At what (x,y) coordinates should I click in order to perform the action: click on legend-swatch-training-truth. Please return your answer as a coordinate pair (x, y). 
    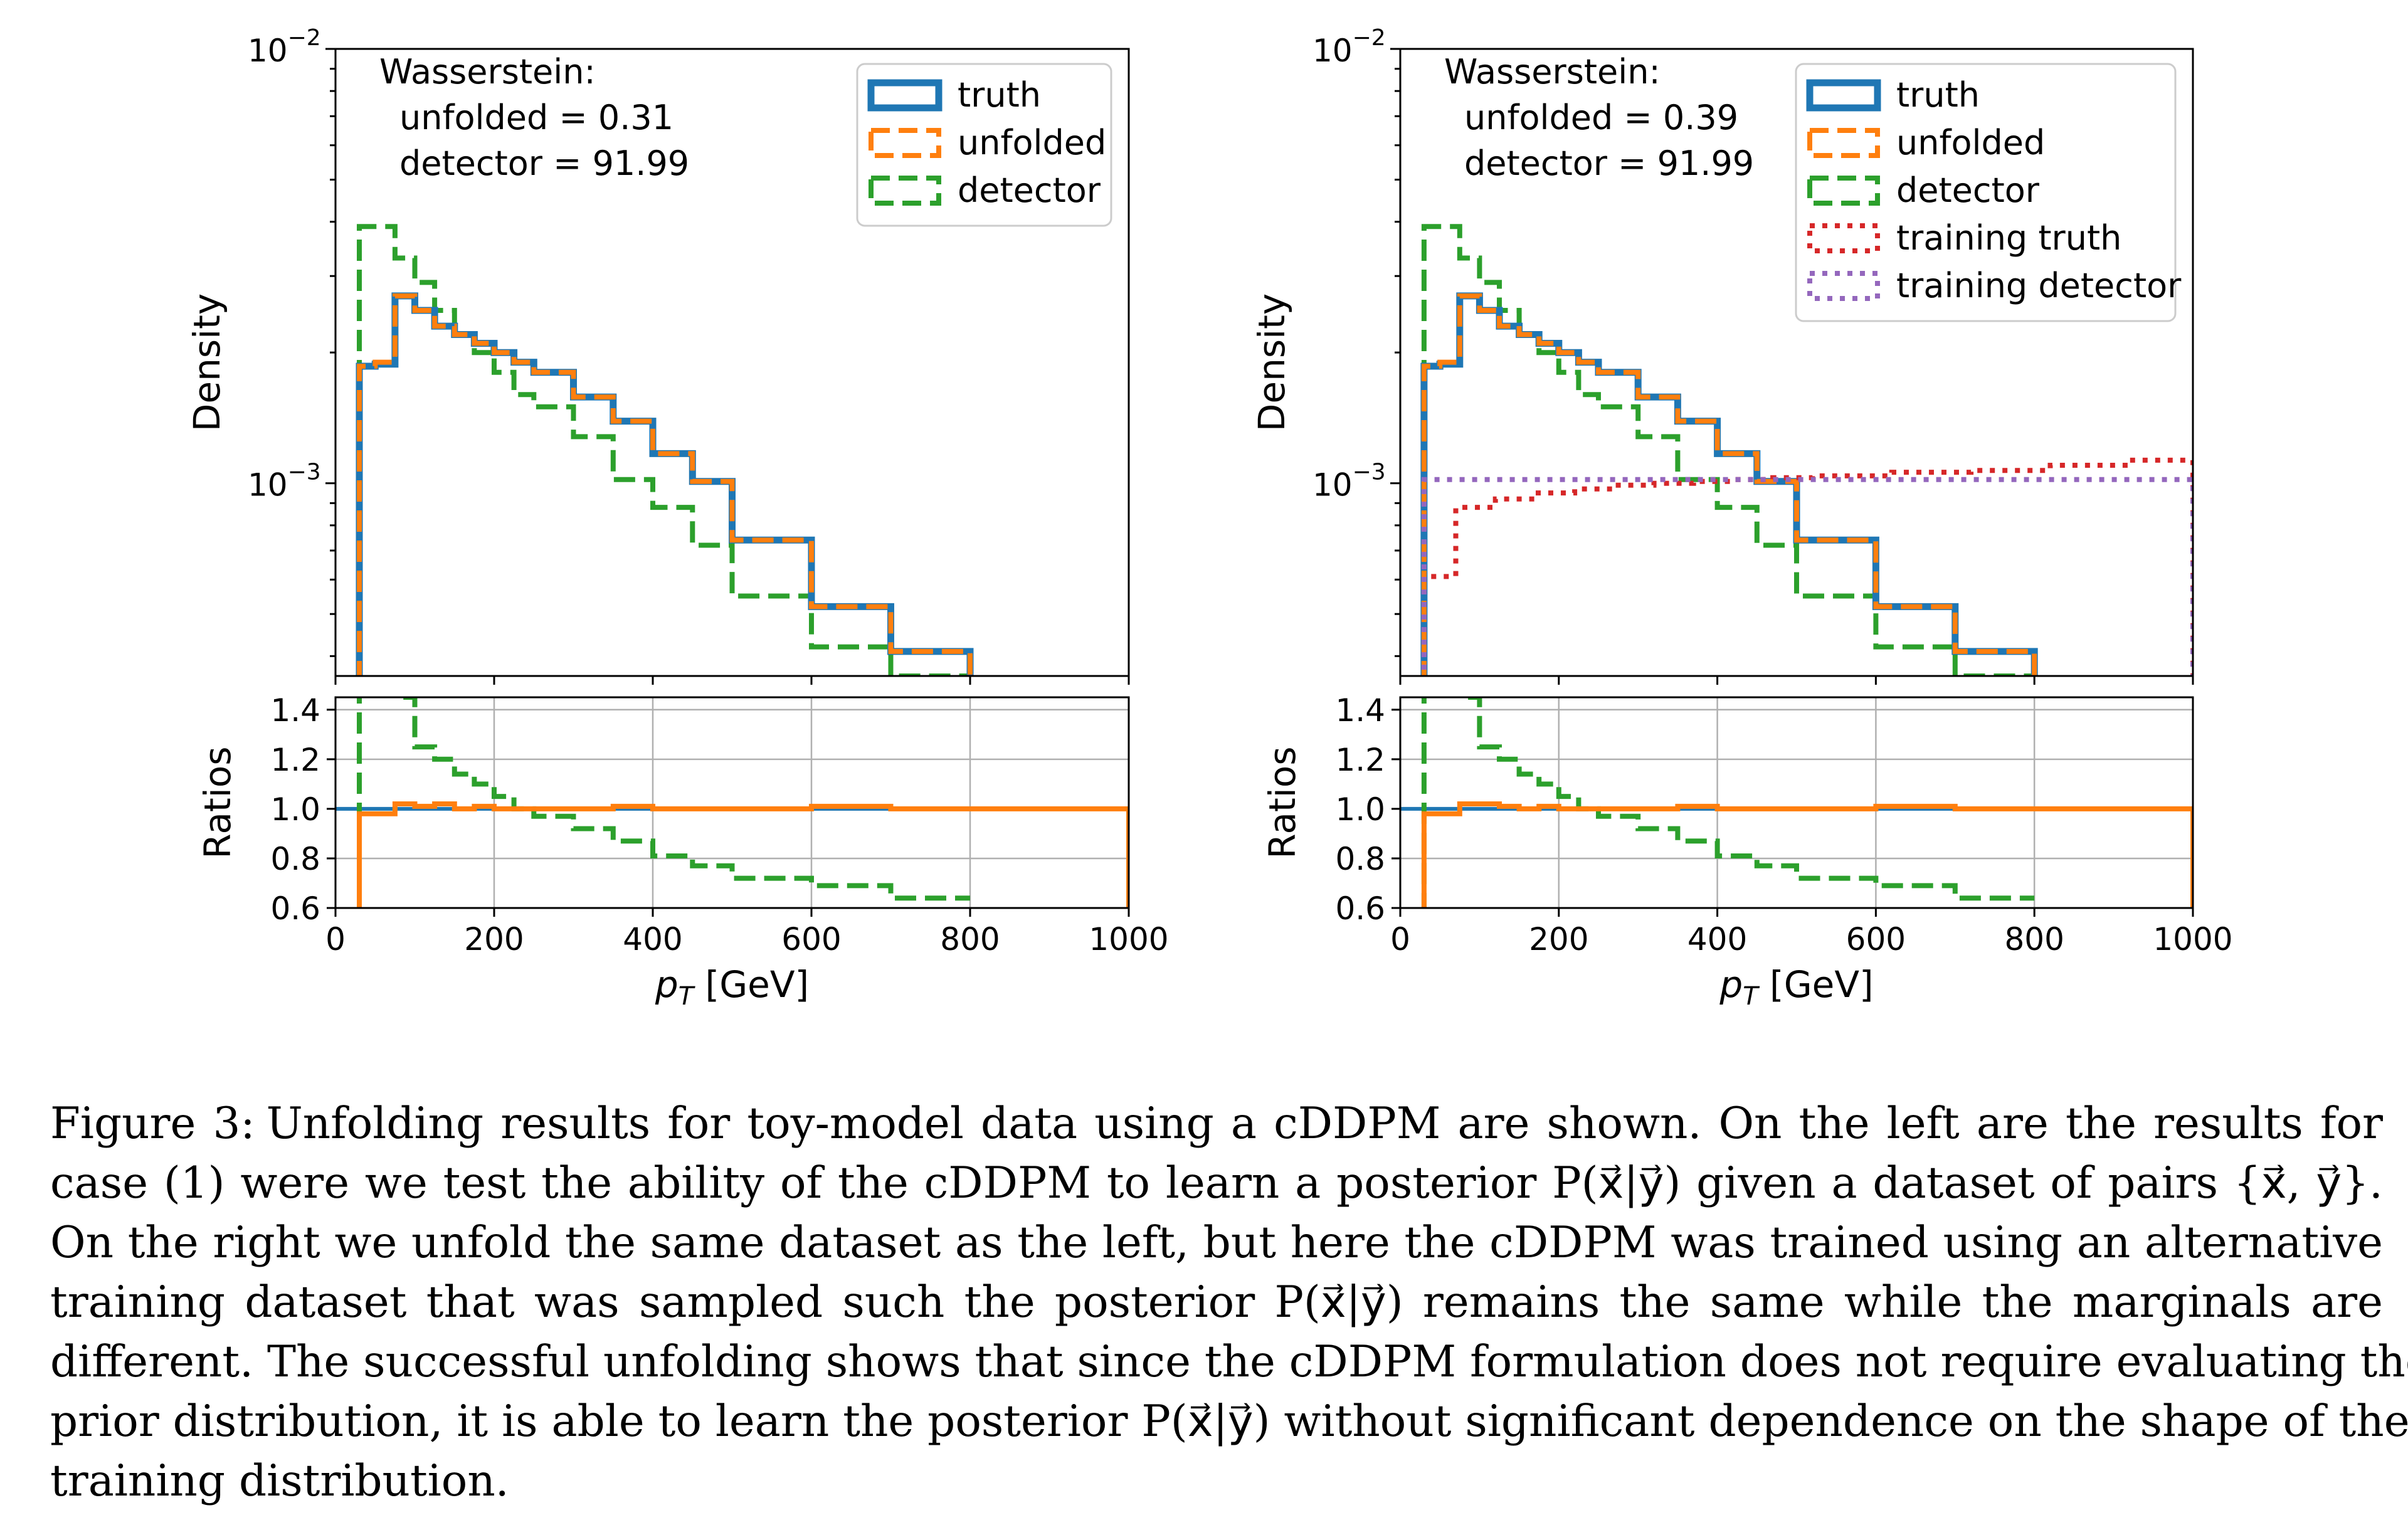
    Looking at the image, I should click on (1843, 238).